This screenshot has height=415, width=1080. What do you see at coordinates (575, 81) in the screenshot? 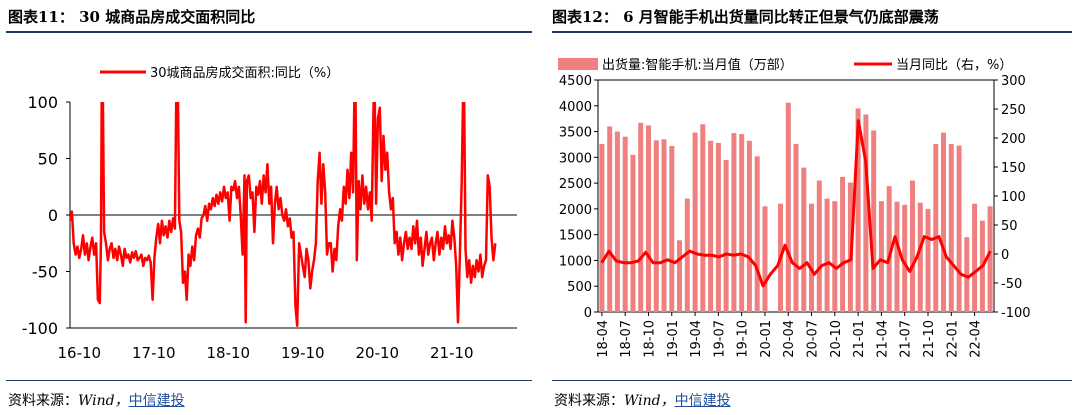
I see `y-left-tick-label: 4500` at bounding box center [575, 81].